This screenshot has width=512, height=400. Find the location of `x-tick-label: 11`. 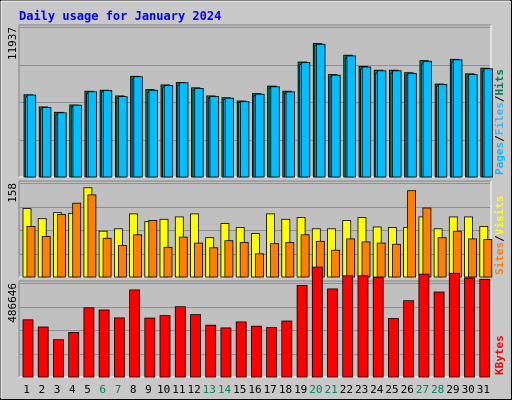

x-tick-label: 11 is located at coordinates (178, 389).